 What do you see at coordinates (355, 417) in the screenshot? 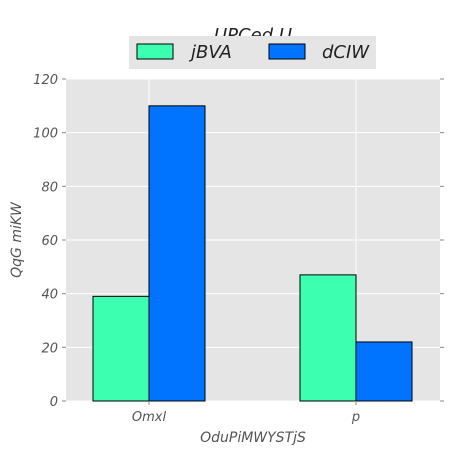
I see `x-tick-label-p: p` at bounding box center [355, 417].